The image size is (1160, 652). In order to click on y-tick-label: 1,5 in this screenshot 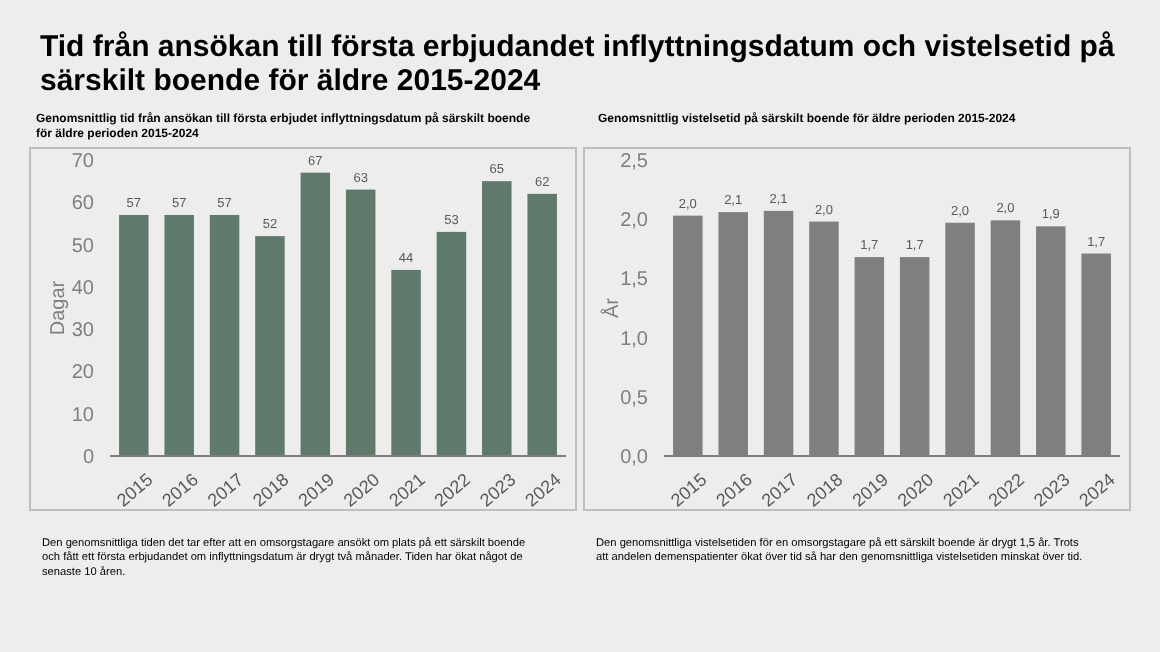, I will do `click(634, 280)`.